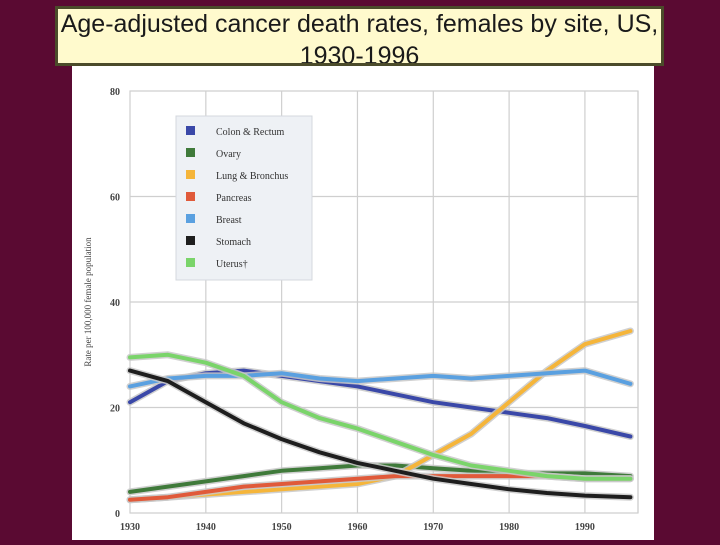  Describe the element at coordinates (282, 527) in the screenshot. I see `x-tick-label: 1950` at that location.